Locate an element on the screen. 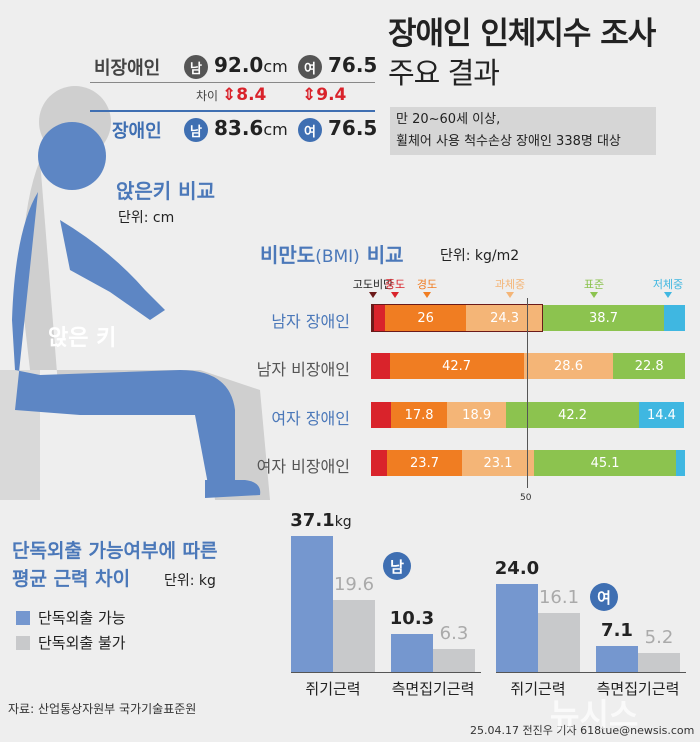 The image size is (700, 742). bmi-category-label: 고도비만 is located at coordinates (373, 284).